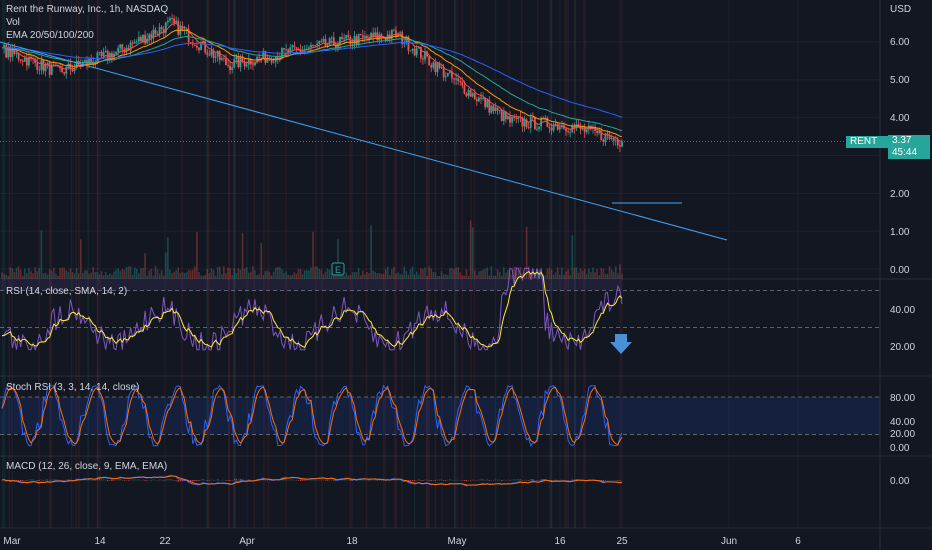 The image size is (932, 550). I want to click on time-axis: Mar 14 22 Apr 18 May 16 25 Jun 6, so click(402, 541).